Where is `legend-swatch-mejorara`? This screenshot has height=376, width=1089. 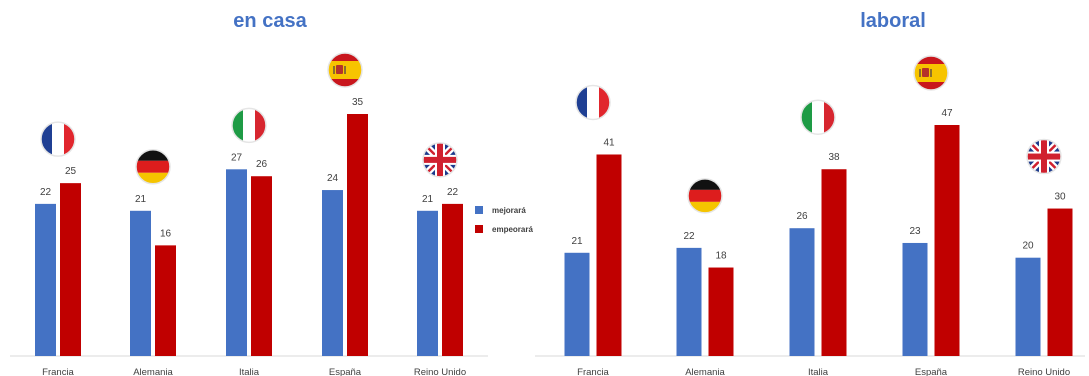
legend-swatch-mejorara is located at coordinates (479, 210).